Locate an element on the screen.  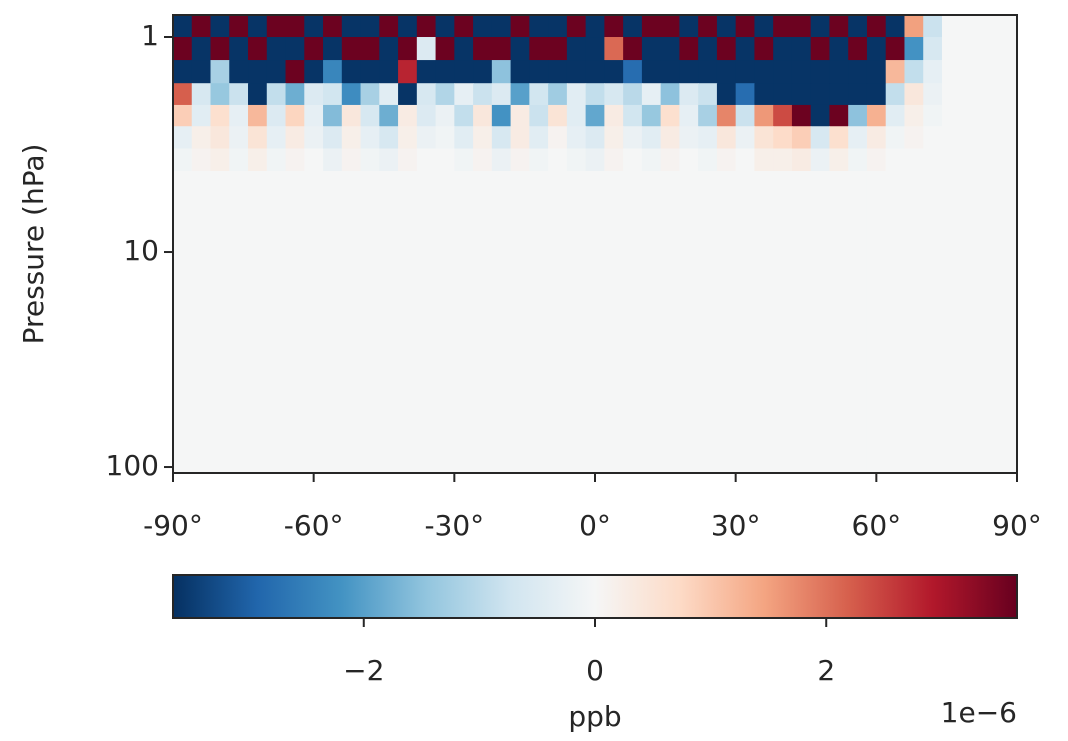
colorbar-tick-label: −2 is located at coordinates (363, 670).